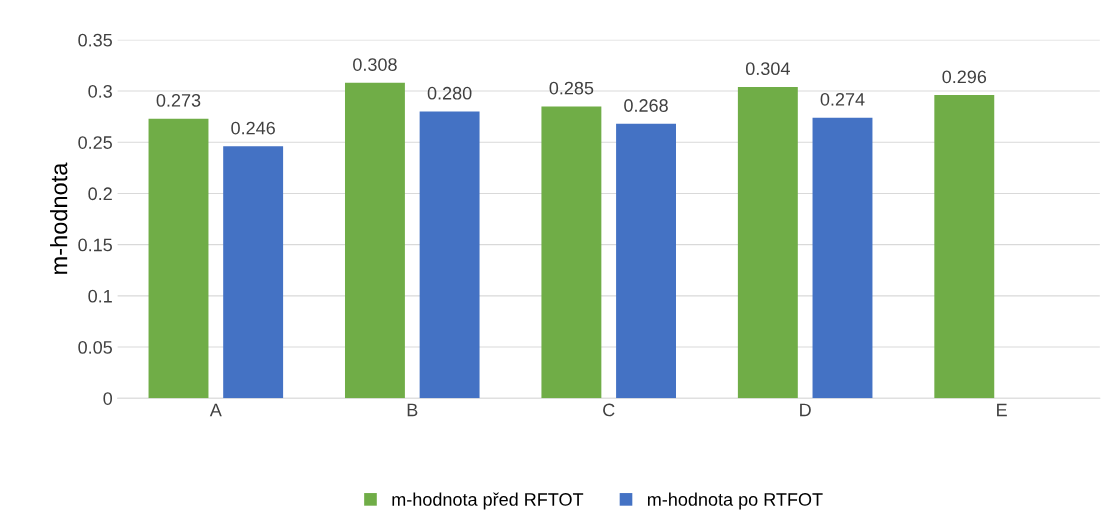 The height and width of the screenshot is (531, 1120). I want to click on x-tick-label: E, so click(1002, 410).